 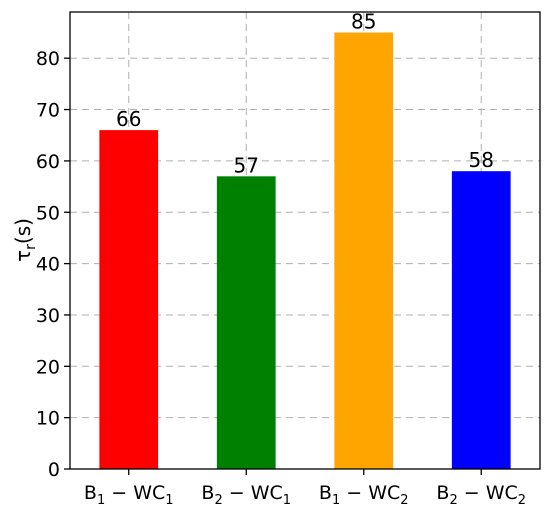 I want to click on x-tick-label: B1 − WC2, so click(x=364, y=495).